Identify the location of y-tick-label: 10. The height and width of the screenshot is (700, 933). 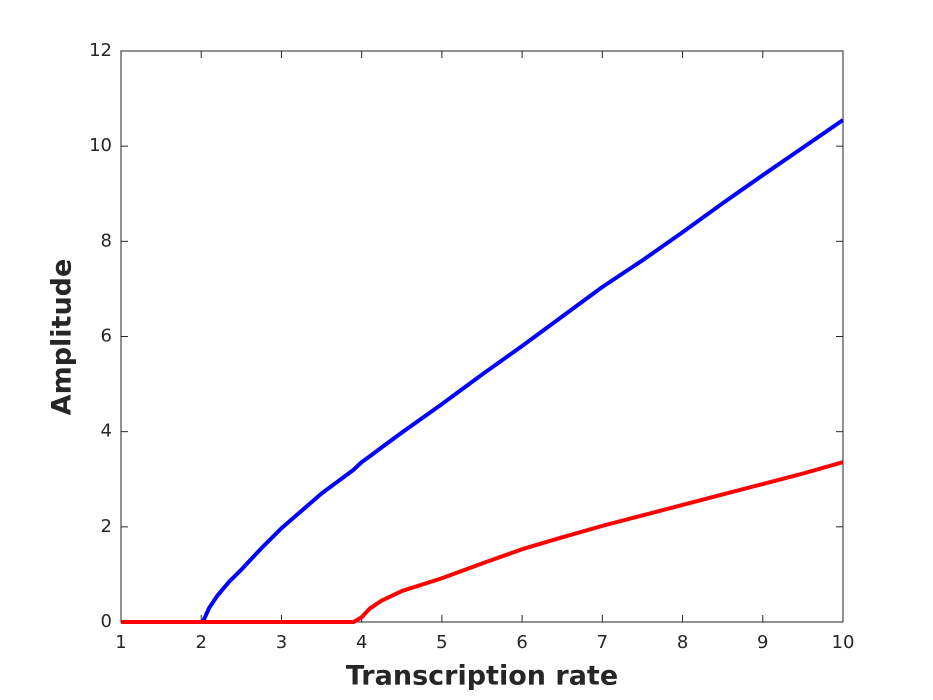
(100, 145).